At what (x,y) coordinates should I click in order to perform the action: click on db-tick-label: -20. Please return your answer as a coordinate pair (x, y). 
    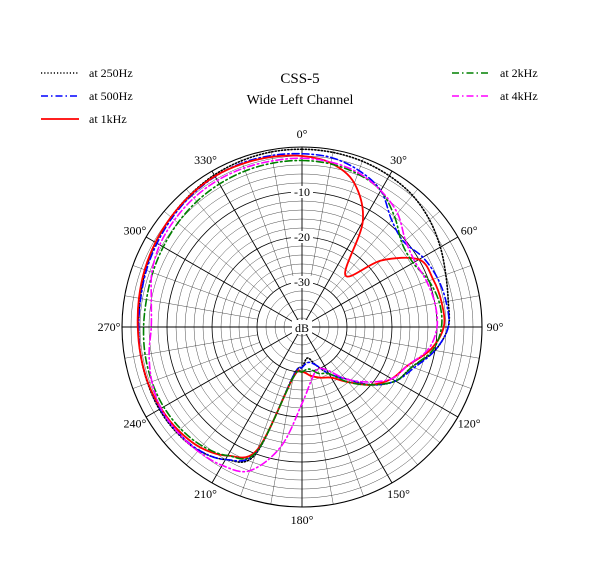
    Looking at the image, I should click on (302, 237).